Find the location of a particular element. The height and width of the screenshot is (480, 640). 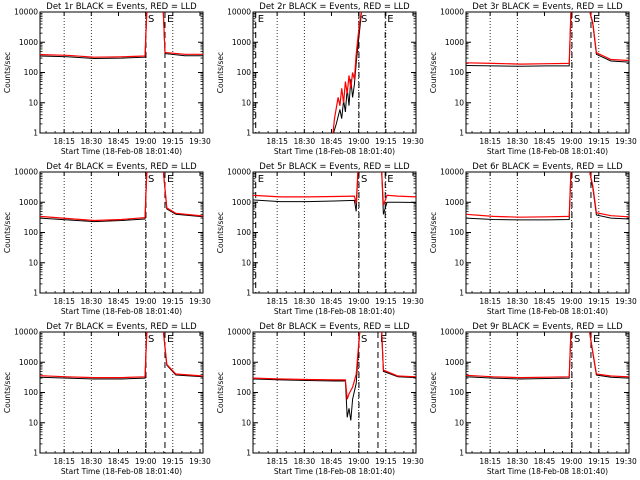

chart-title: Det 1r BLACK = Events, RED = LLD is located at coordinates (121, 7).